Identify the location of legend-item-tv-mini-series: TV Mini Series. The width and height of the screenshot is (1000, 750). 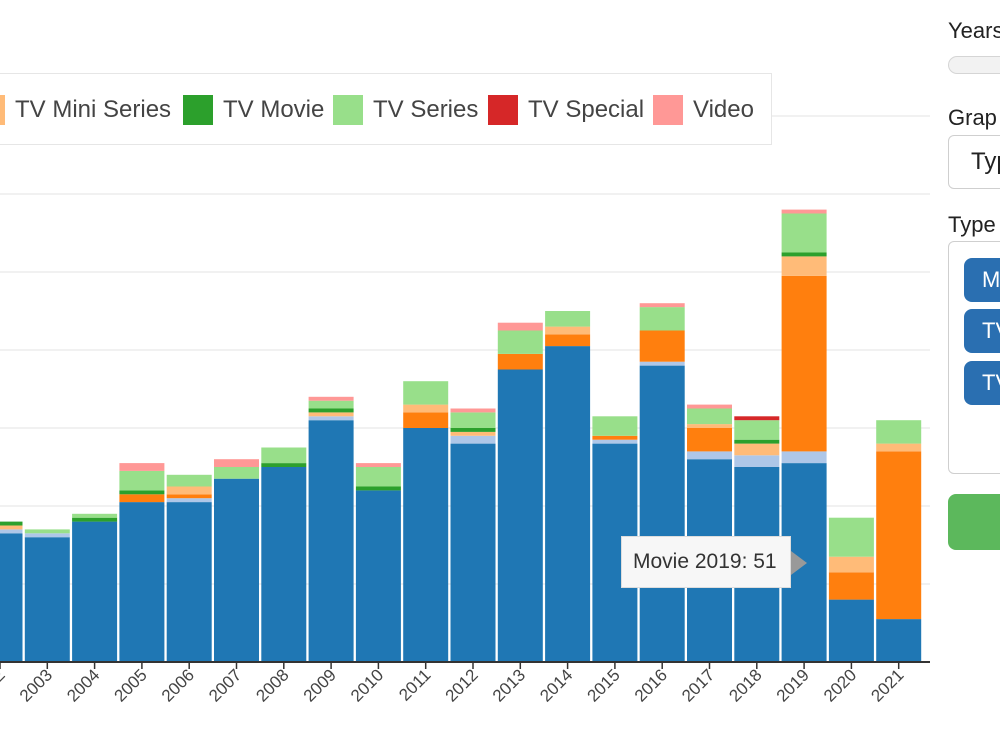
(85, 110).